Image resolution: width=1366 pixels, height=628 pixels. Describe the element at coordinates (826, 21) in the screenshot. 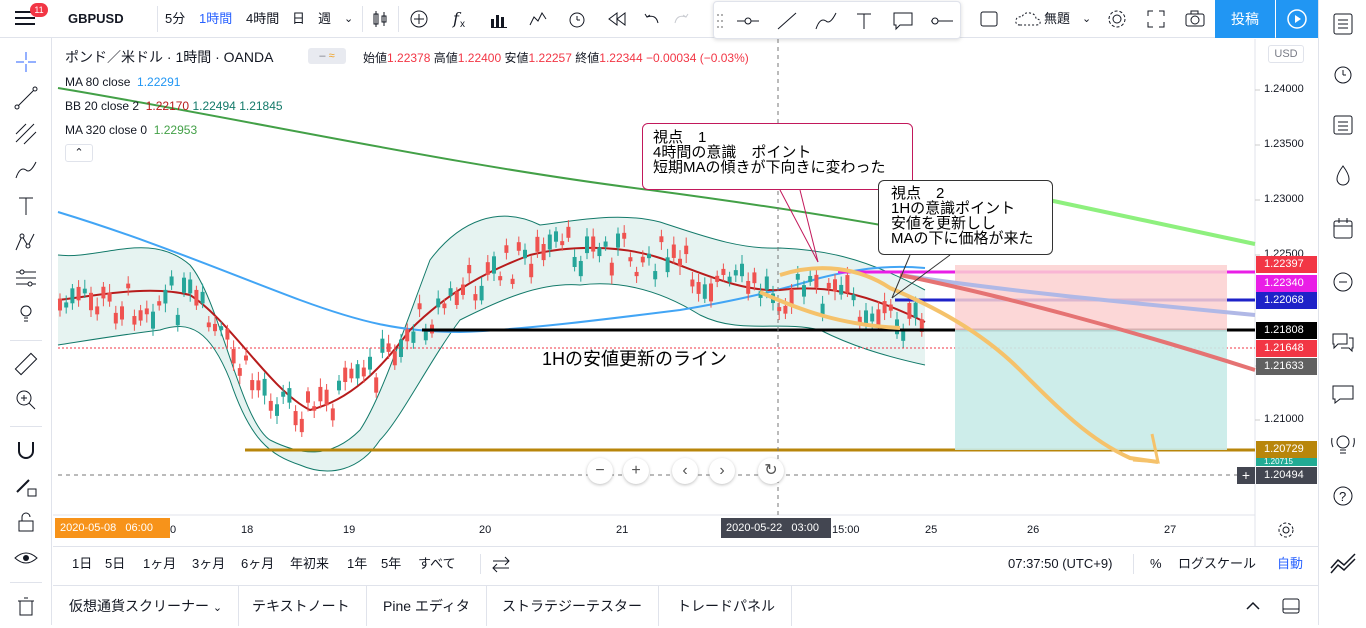

I see `brush-tool-icon` at that location.